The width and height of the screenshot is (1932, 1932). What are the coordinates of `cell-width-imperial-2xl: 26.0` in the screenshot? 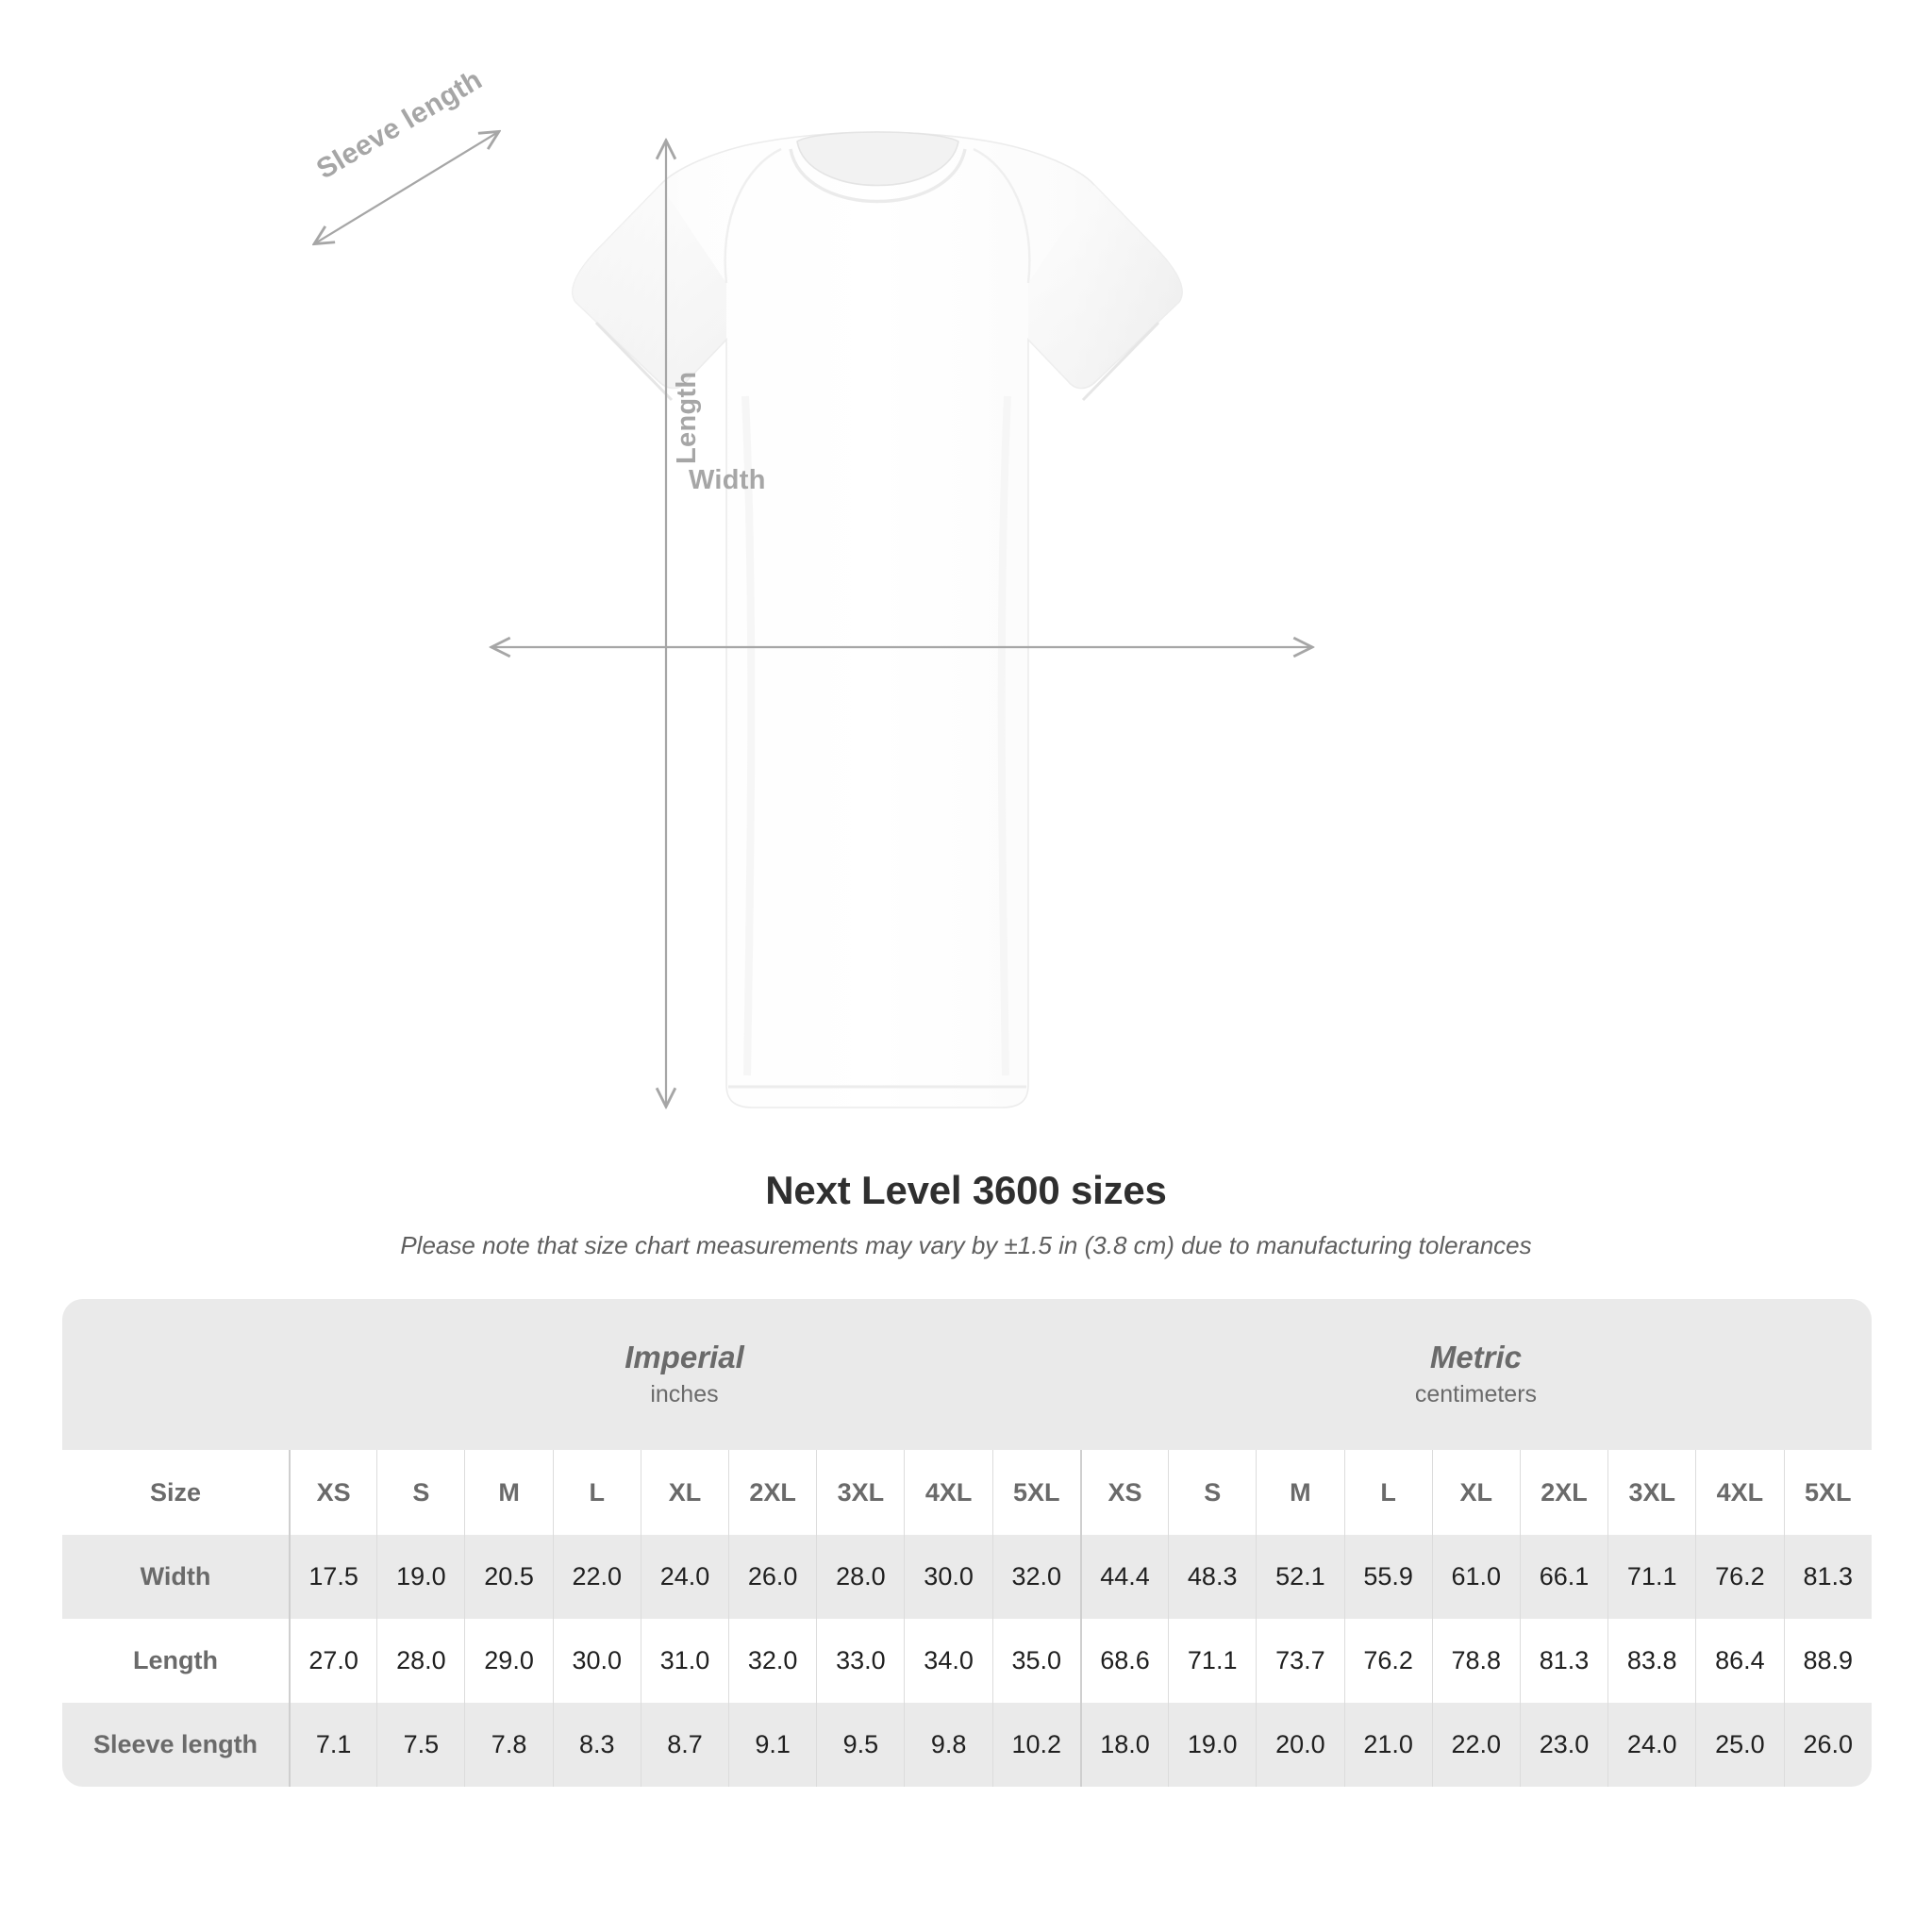 It's located at (773, 1577).